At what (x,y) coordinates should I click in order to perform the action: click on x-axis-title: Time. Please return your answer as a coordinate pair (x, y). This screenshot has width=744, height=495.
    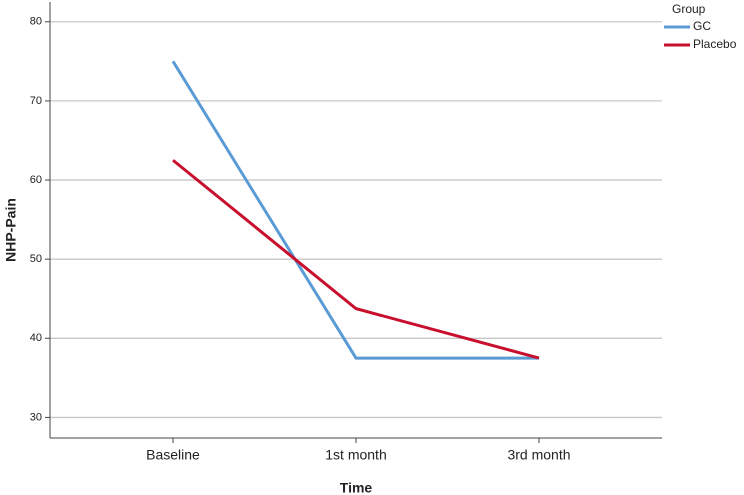
    Looking at the image, I should click on (356, 487).